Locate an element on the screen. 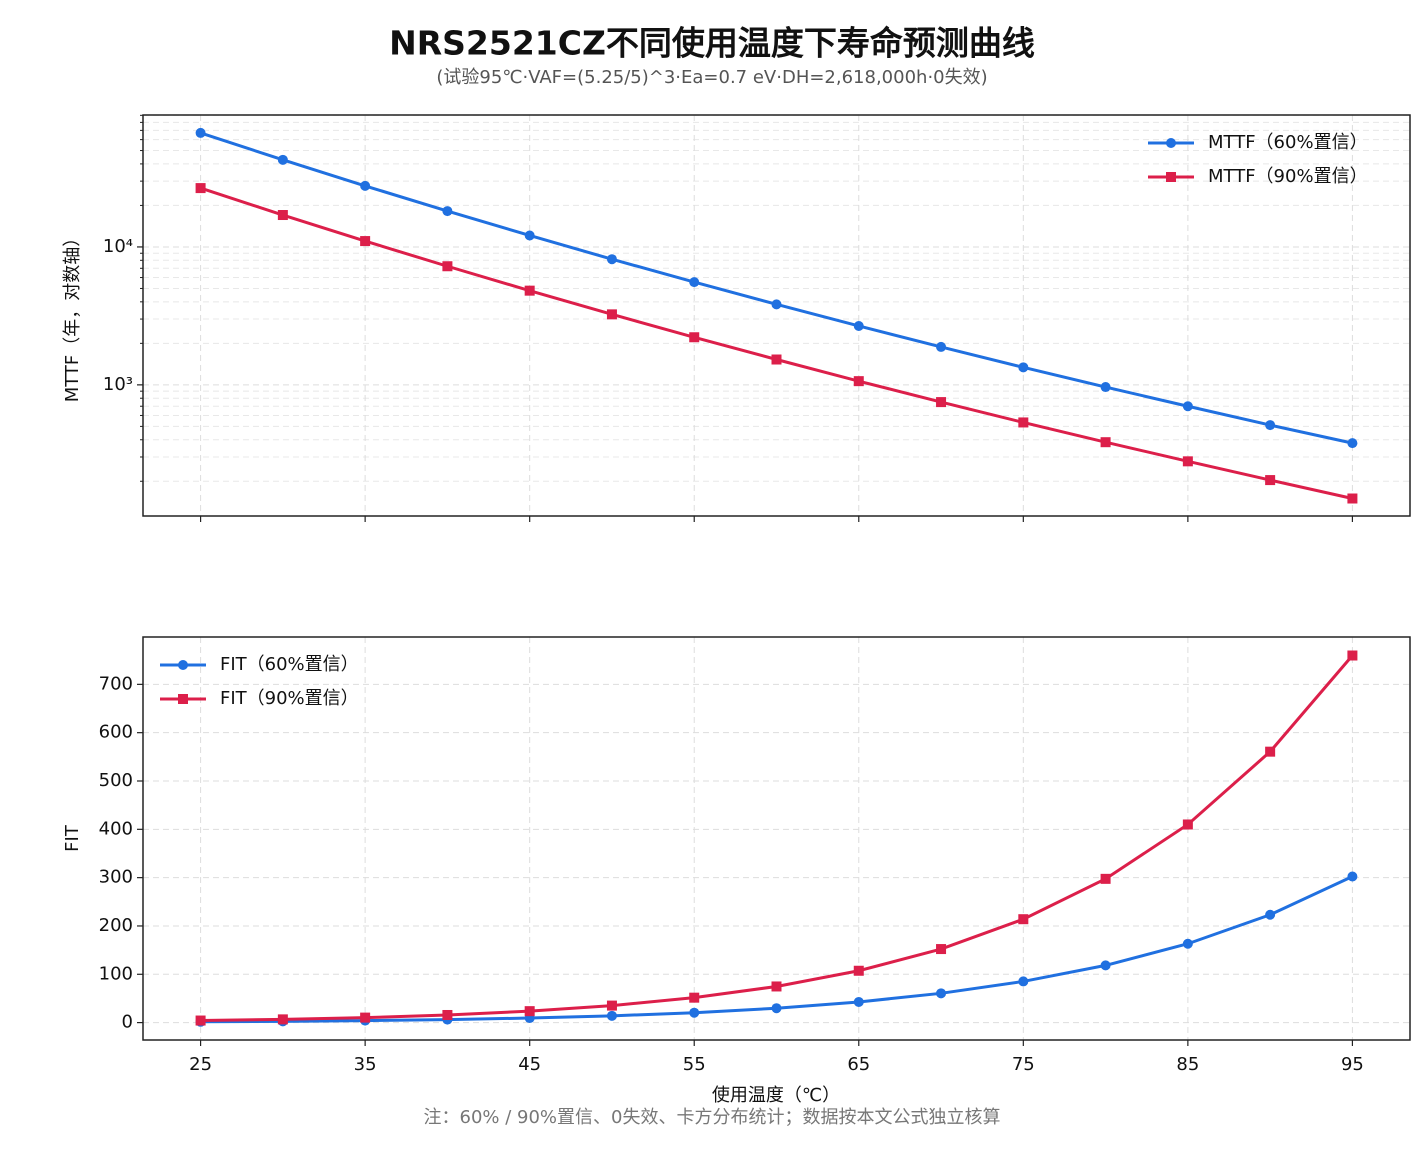 This screenshot has height=1150, width=1425. chart-title: NRS2521CZ不同使用温度下寿命预测曲线 is located at coordinates (712, 43).